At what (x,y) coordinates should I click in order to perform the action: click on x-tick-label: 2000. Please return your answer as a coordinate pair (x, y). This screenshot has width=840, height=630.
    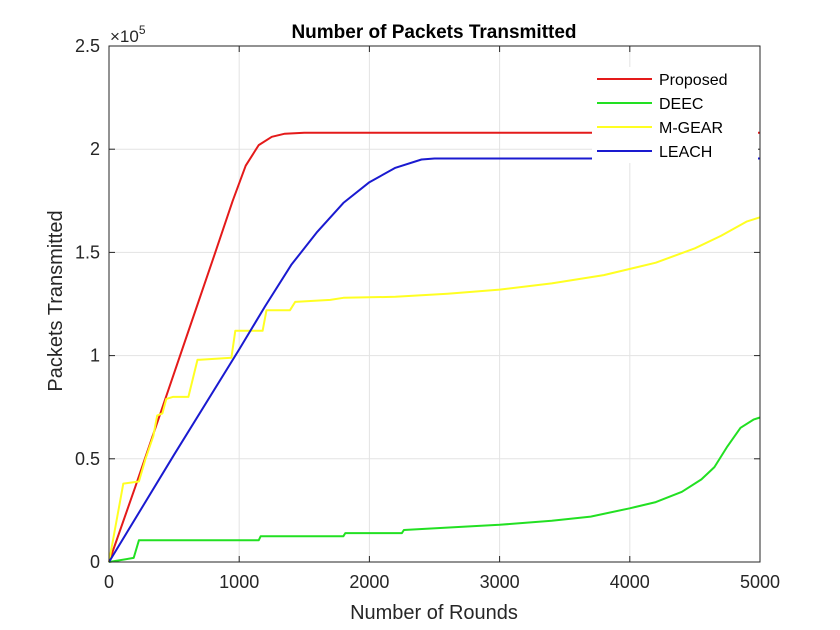
    Looking at the image, I should click on (369, 582).